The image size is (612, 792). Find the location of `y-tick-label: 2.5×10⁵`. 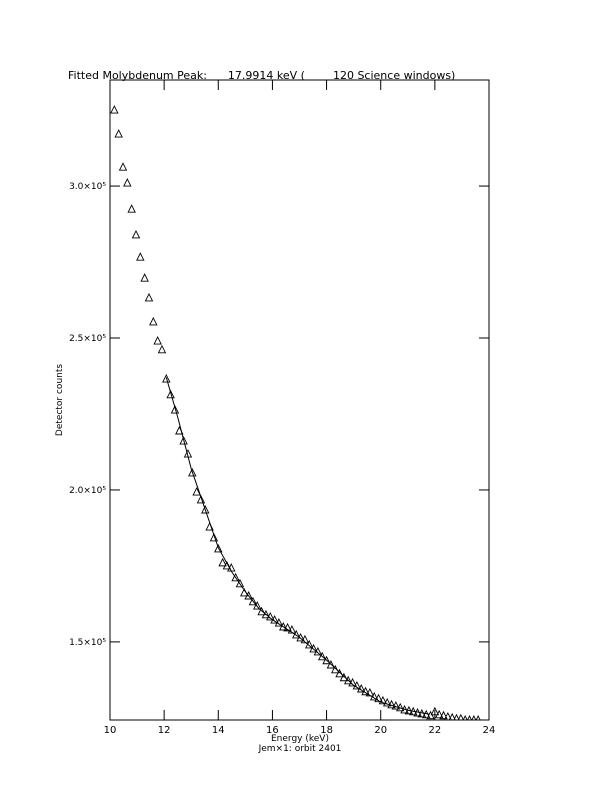

y-tick-label: 2.5×10⁵ is located at coordinates (87, 339).